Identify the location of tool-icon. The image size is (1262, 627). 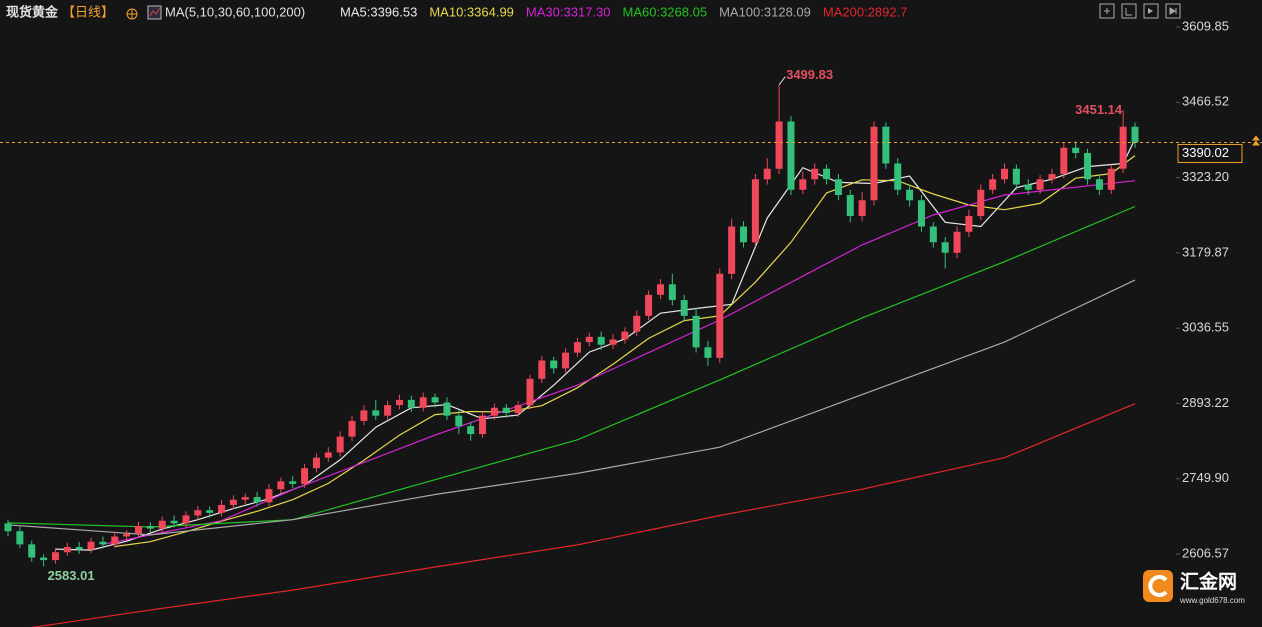
(1173, 11).